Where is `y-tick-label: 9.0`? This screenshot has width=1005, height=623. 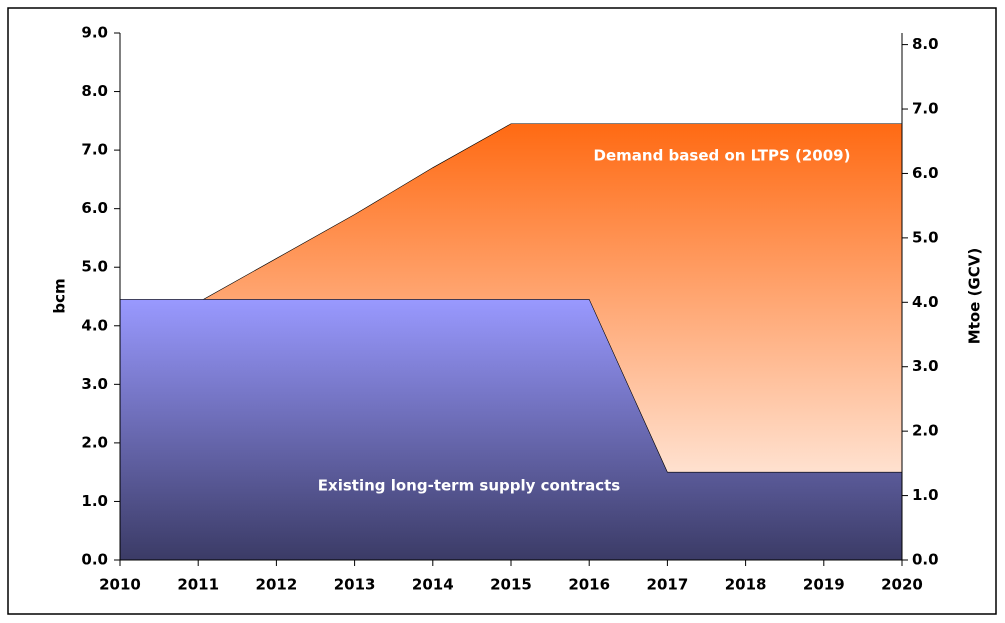 y-tick-label: 9.0 is located at coordinates (94, 33).